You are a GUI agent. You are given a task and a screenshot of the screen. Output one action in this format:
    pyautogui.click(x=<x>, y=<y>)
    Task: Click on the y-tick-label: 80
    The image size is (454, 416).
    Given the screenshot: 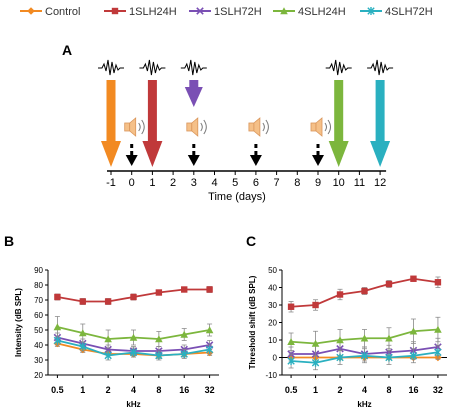 What is the action you would take?
    pyautogui.click(x=38, y=285)
    